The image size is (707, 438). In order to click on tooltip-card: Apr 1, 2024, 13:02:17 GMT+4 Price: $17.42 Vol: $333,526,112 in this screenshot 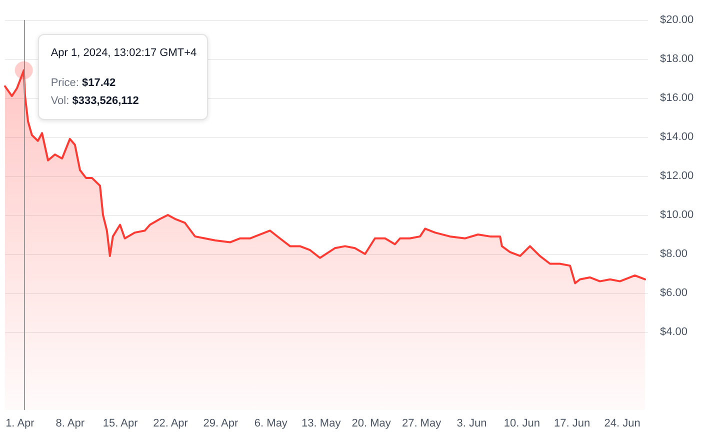, I will do `click(123, 77)`.